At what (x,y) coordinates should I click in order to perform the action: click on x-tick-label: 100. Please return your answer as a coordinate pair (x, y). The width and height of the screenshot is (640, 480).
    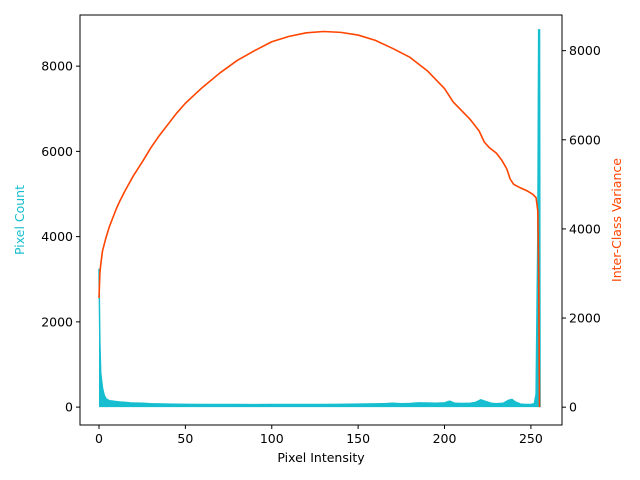
    Looking at the image, I should click on (272, 438).